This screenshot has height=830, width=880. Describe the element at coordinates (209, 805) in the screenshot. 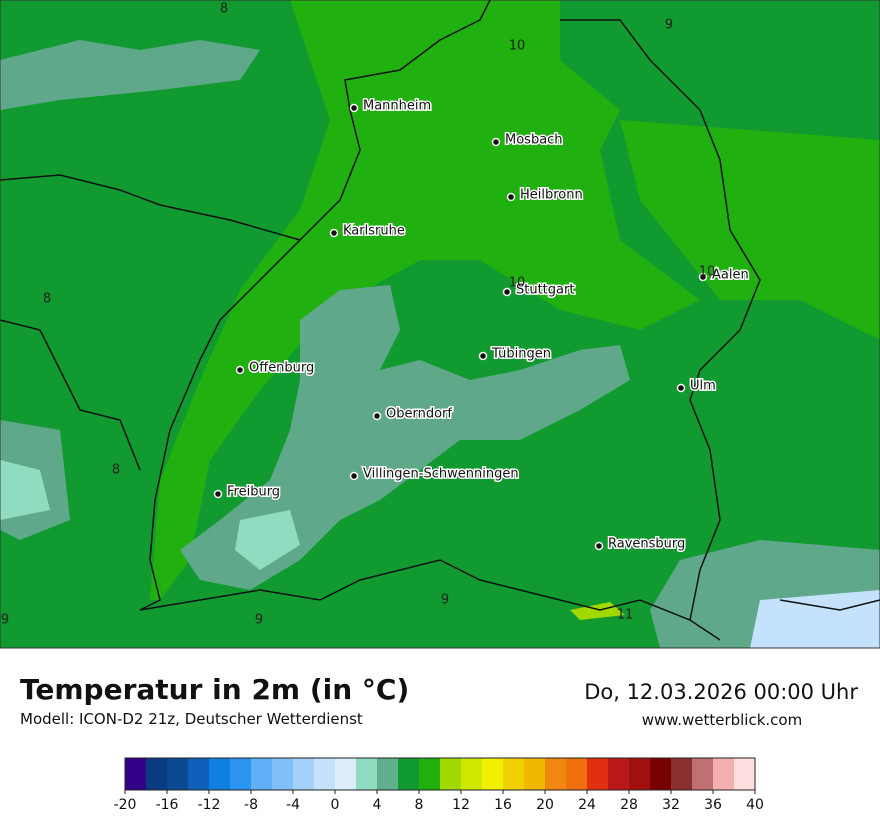

I see `colorbar-tick-label: -12` at that location.